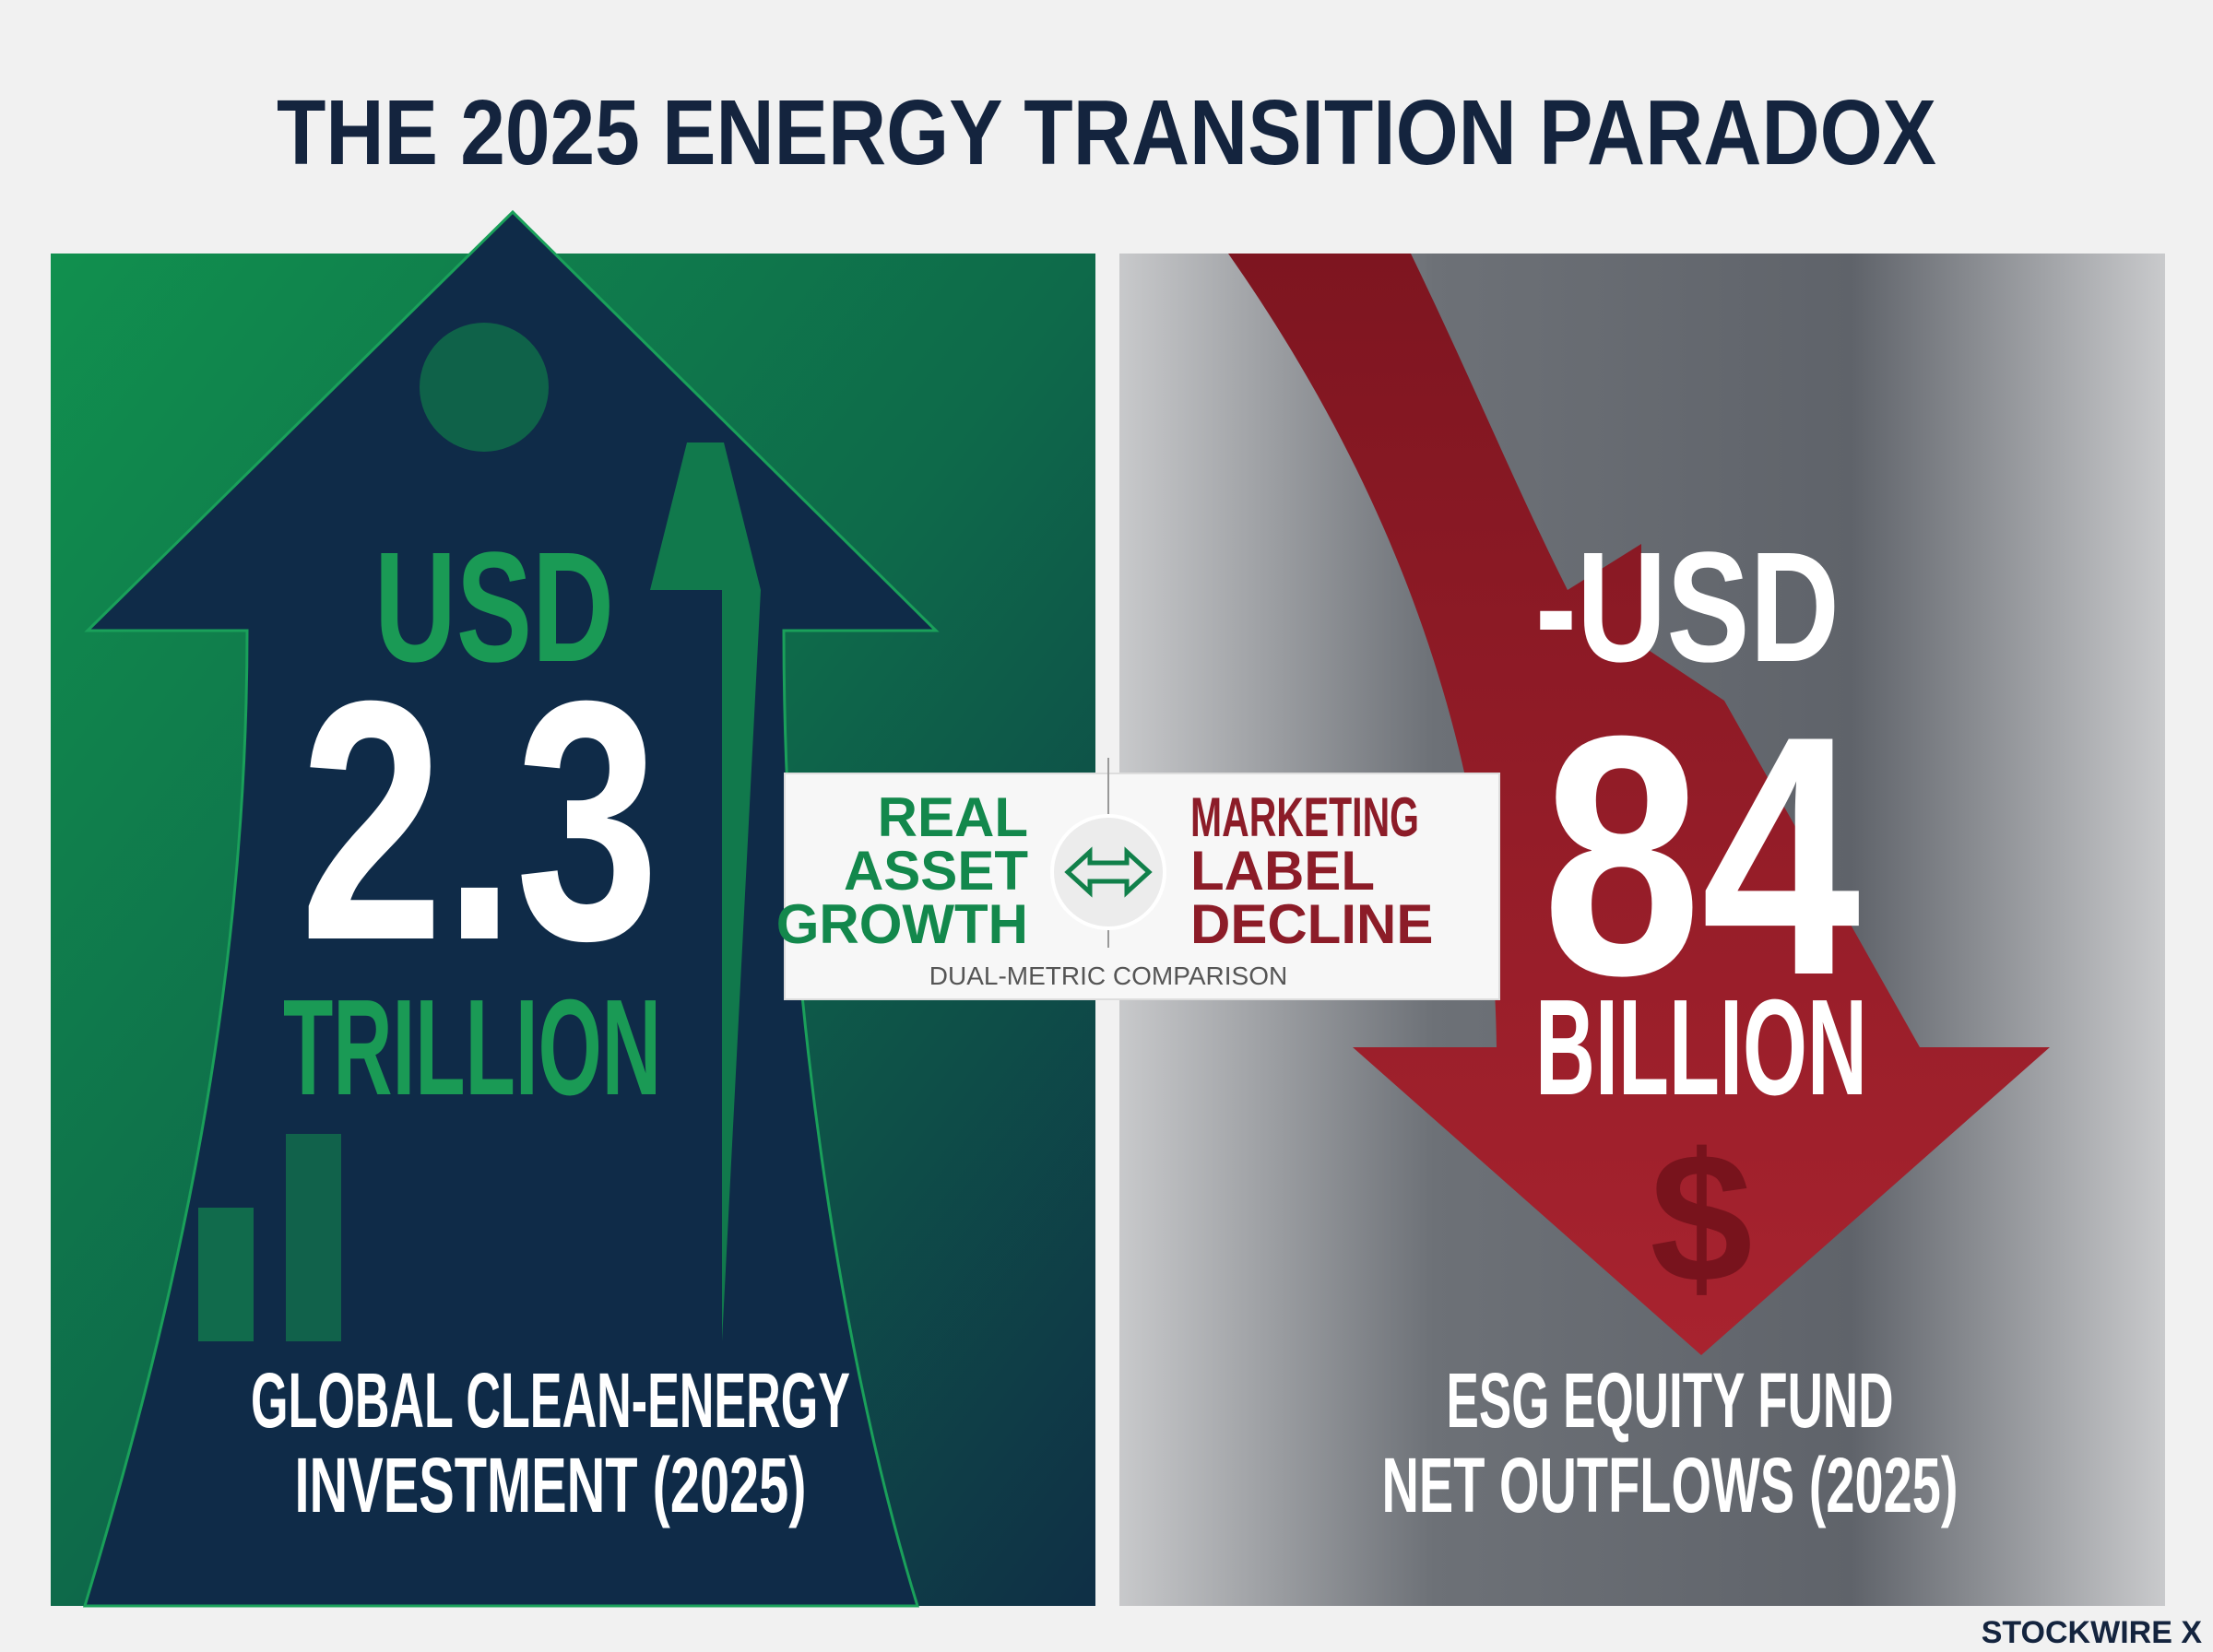 The image size is (2213, 1652). I want to click on compare-arrows, so click(1108, 872).